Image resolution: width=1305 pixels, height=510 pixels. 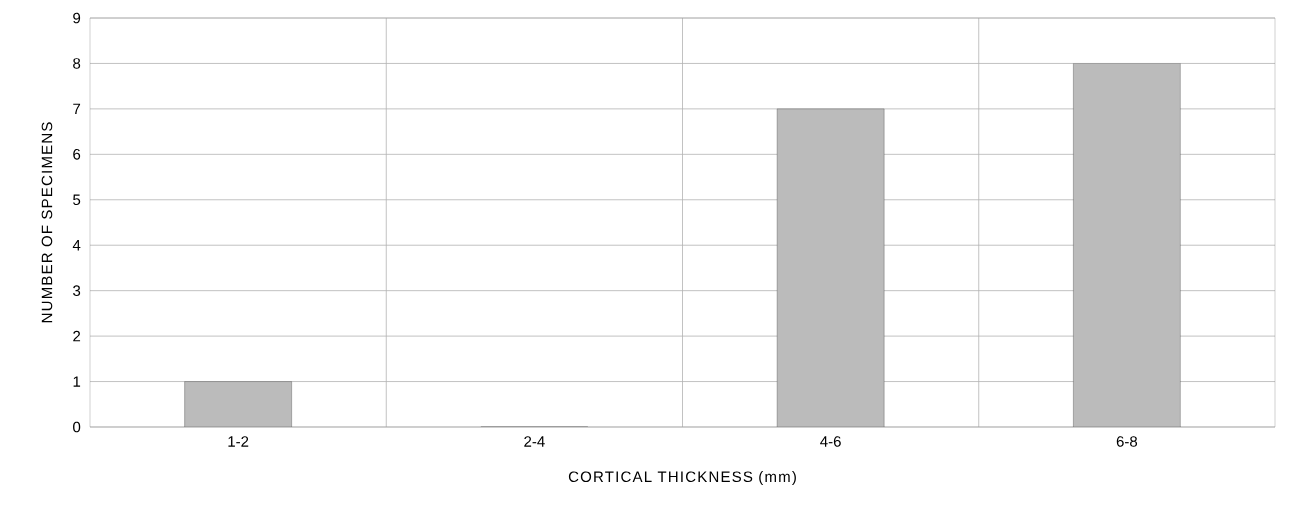 I want to click on y-axis-title: NUMBER OF SPECIMENS, so click(x=47, y=222).